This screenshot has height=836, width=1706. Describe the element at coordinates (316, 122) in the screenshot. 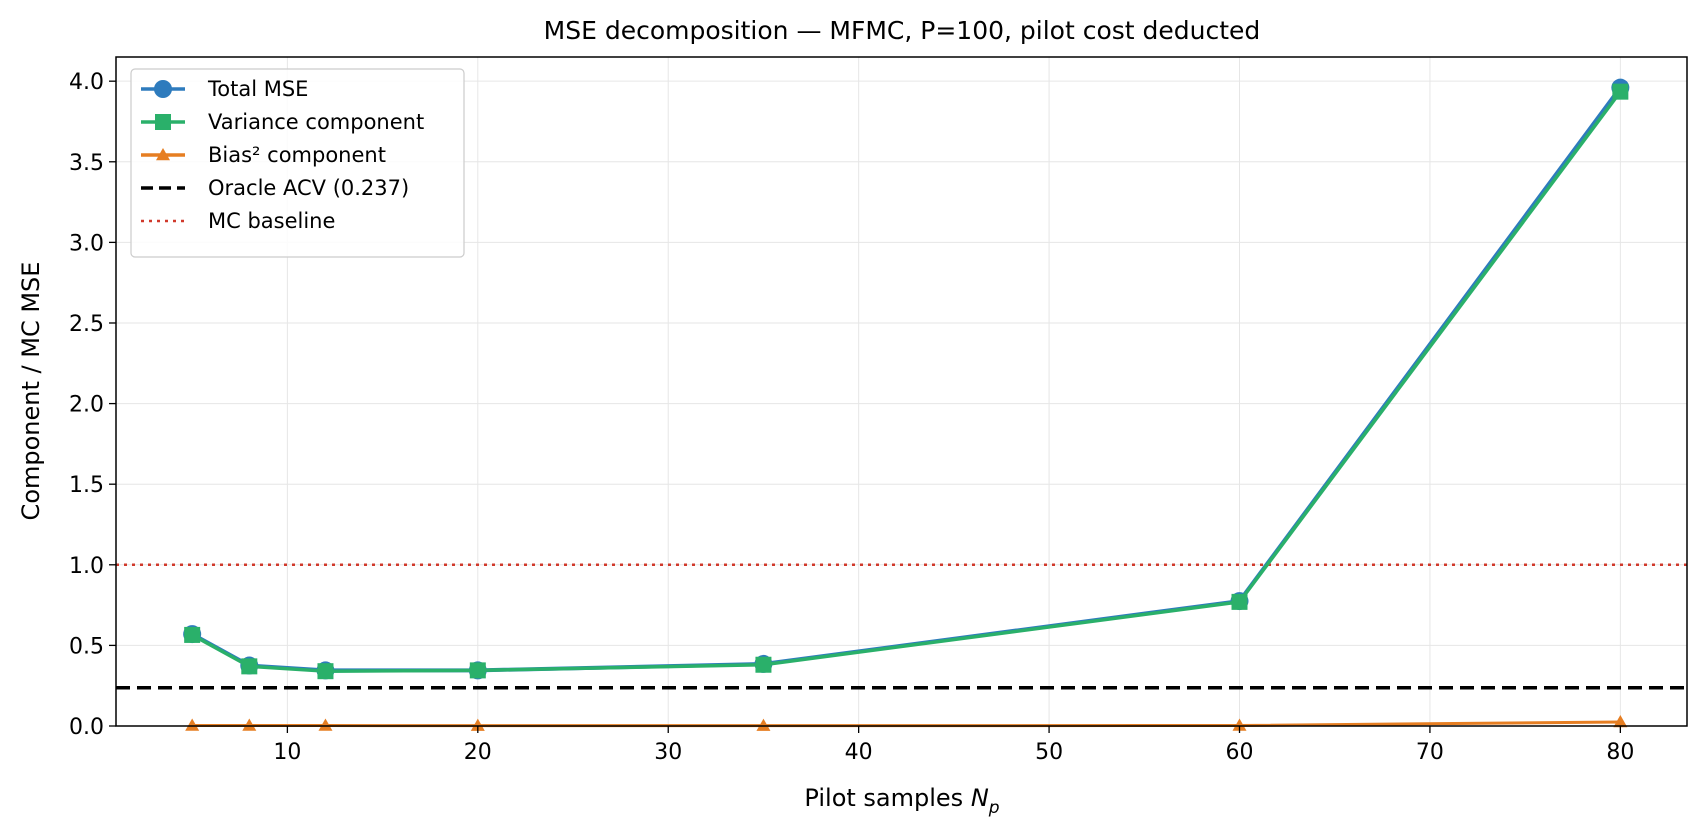

I see `legend-label: Variance component` at that location.